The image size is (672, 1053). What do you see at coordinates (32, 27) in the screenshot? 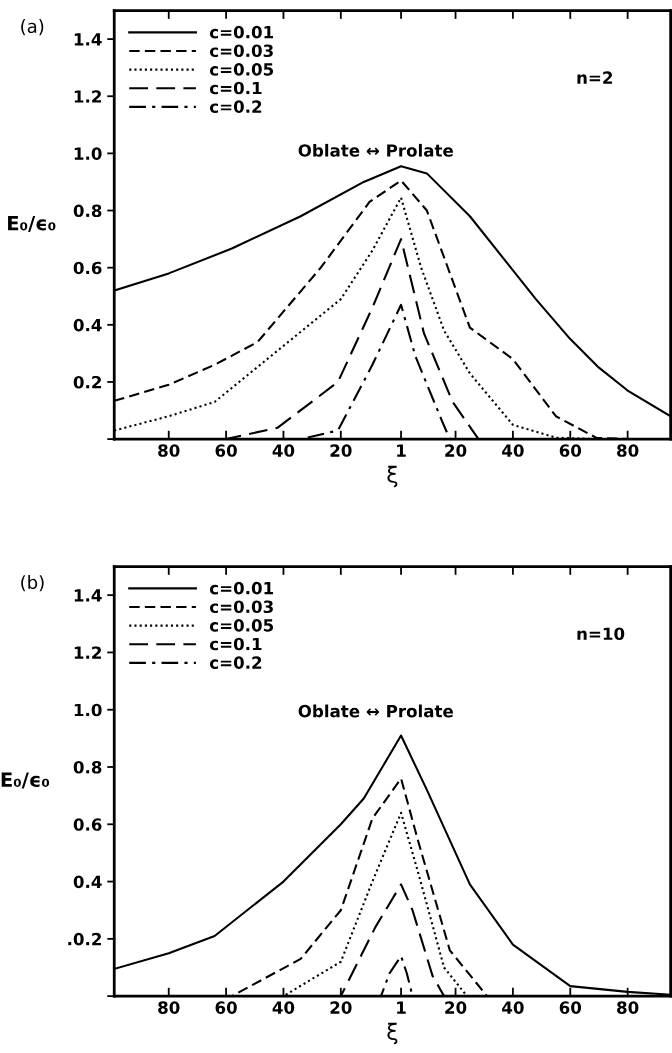
I see `chart-title: (a)` at bounding box center [32, 27].